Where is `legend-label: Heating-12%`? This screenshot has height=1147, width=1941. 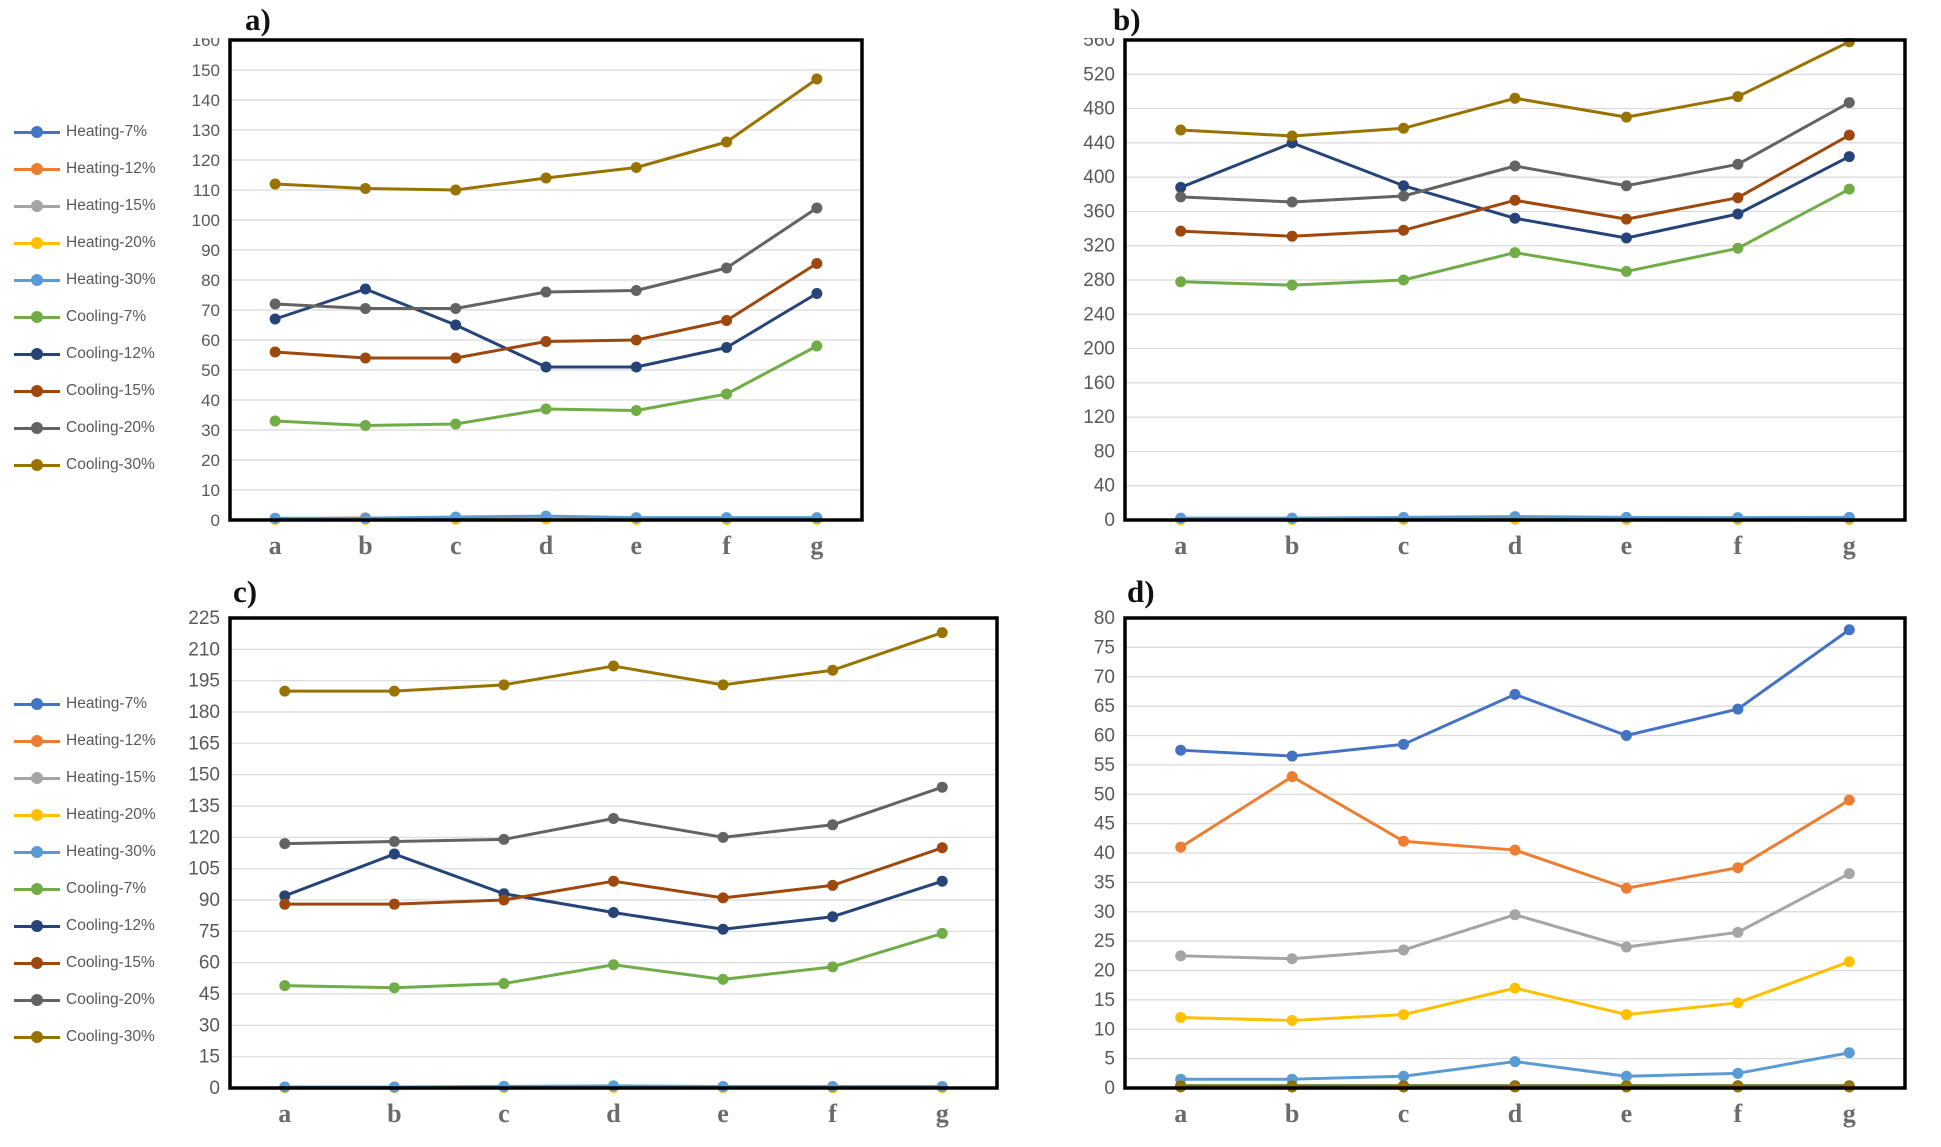
legend-label: Heating-12% is located at coordinates (111, 168).